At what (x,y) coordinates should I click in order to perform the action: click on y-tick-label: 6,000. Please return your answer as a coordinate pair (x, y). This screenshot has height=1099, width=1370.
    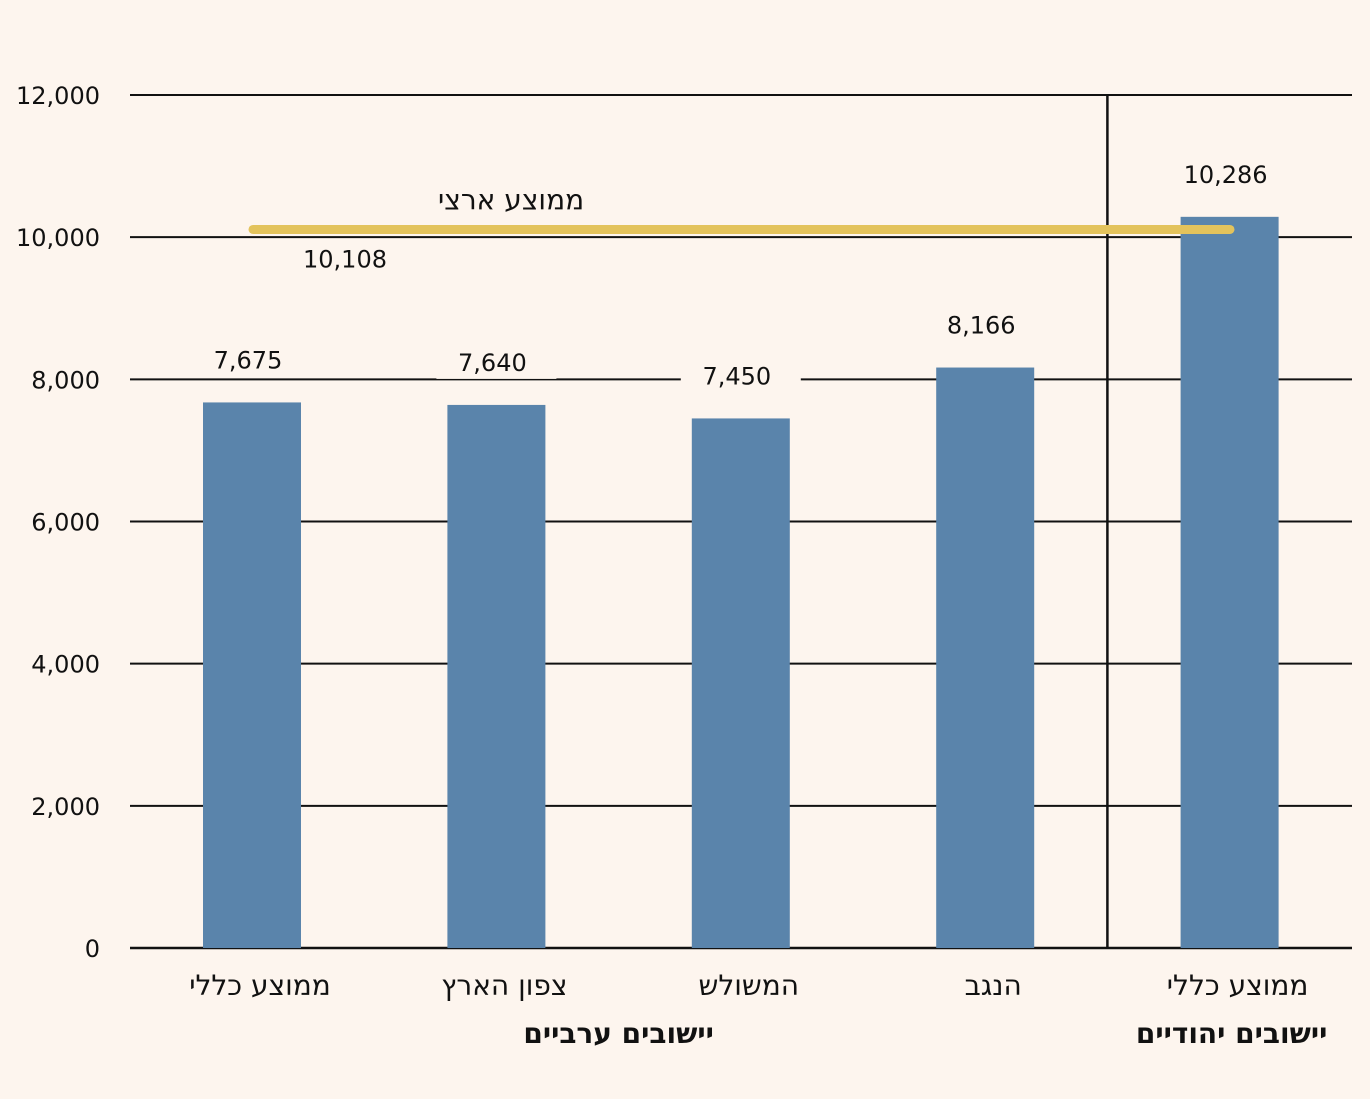
    Looking at the image, I should click on (65, 523).